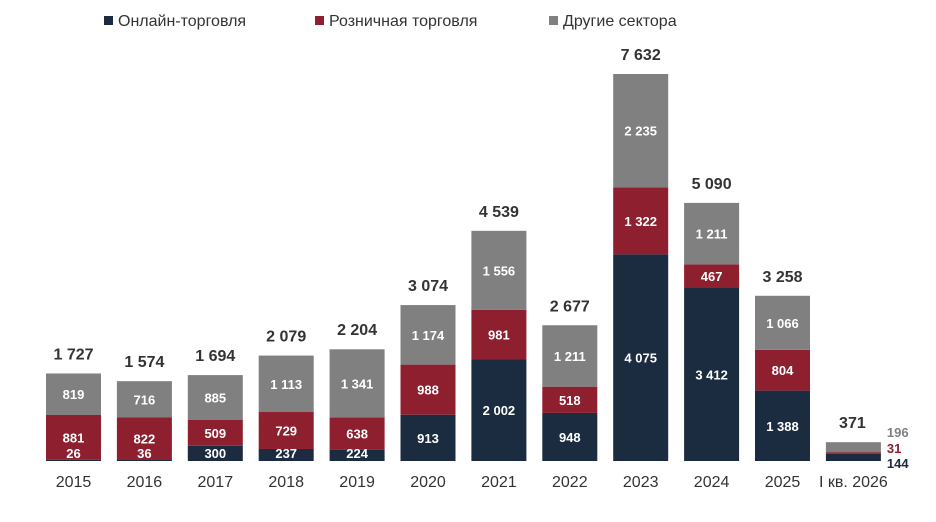  I want to click on segment-label-1-5: 988, so click(428, 390).